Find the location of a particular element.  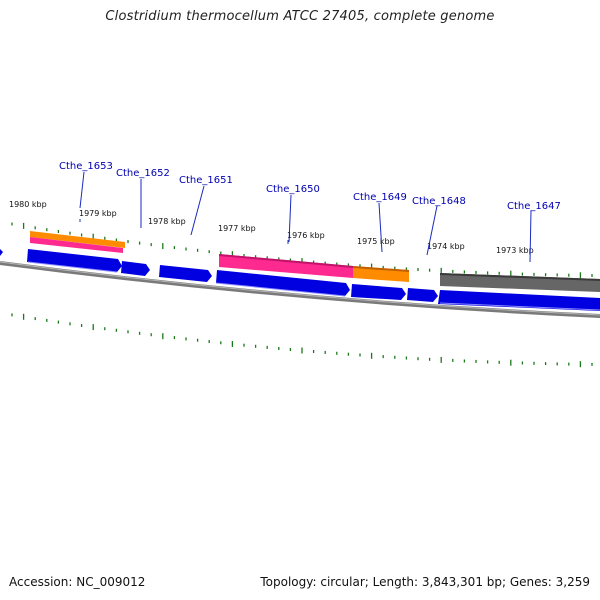

gene-label-1649: Cthe_1649 is located at coordinates (380, 197).